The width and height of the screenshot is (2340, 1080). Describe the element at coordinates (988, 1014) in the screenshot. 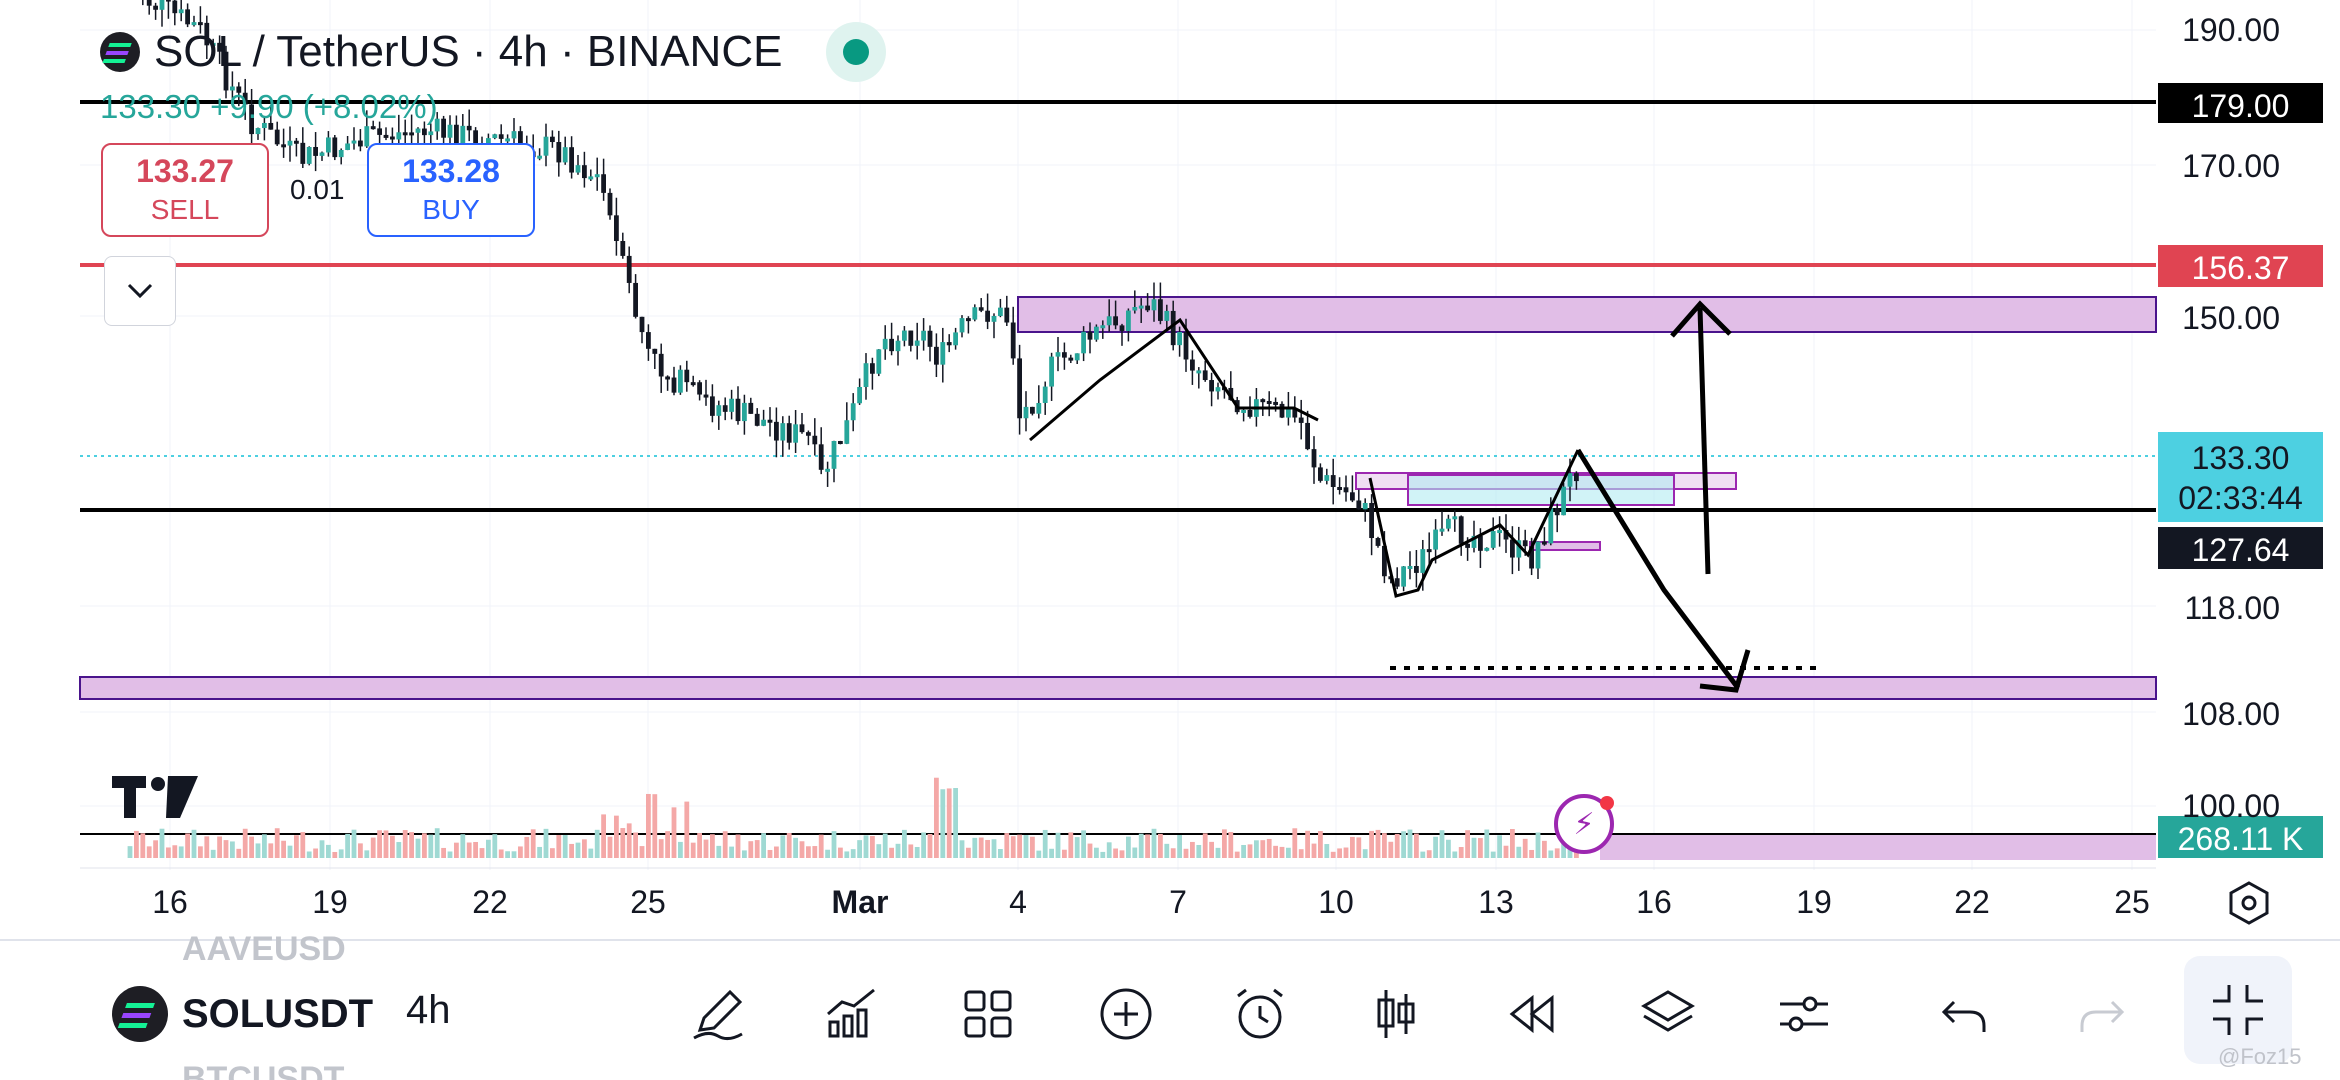

I see `layout-button` at that location.